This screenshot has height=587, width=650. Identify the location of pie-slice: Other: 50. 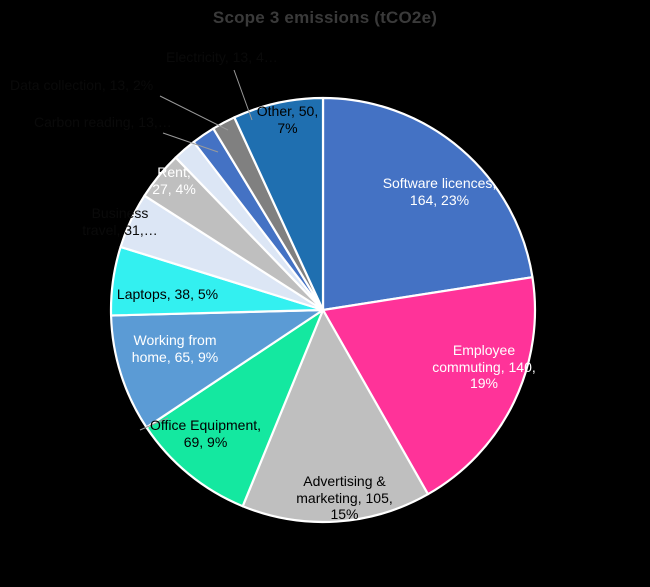
(279, 204).